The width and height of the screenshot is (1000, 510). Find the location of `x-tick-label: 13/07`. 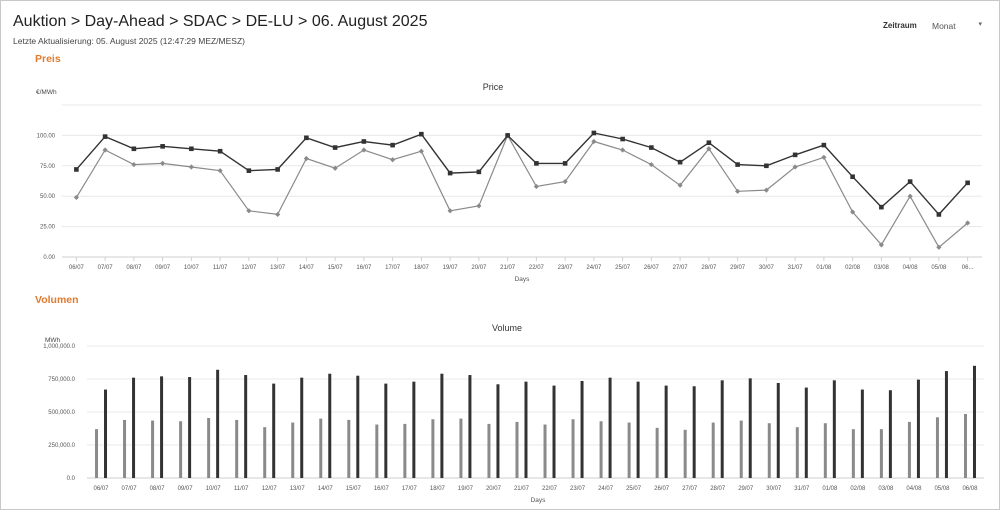

x-tick-label: 13/07 is located at coordinates (298, 489).